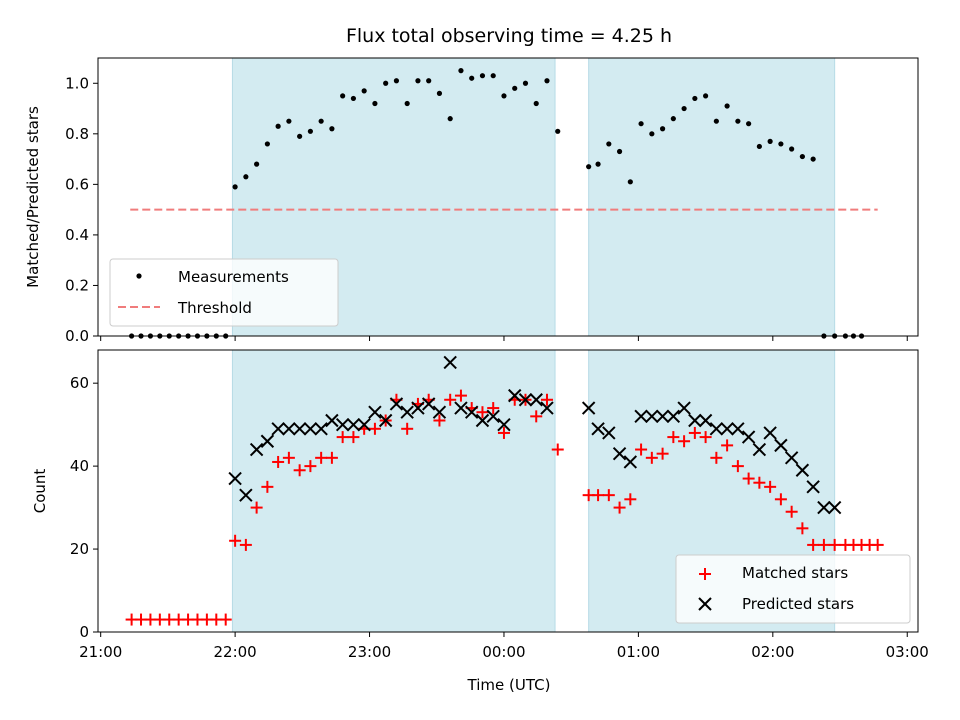  What do you see at coordinates (907, 652) in the screenshot?
I see `x-tick-label: 03:00` at bounding box center [907, 652].